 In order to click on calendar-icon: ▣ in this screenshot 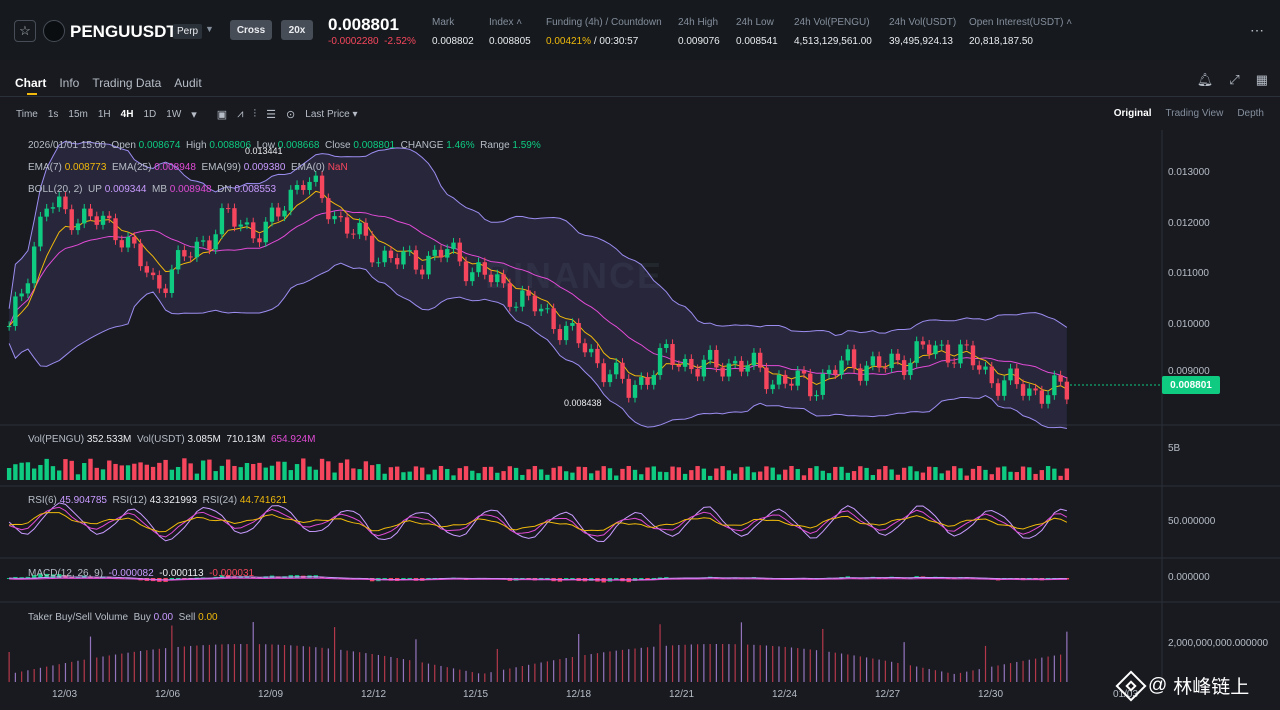, I will do `click(222, 115)`.